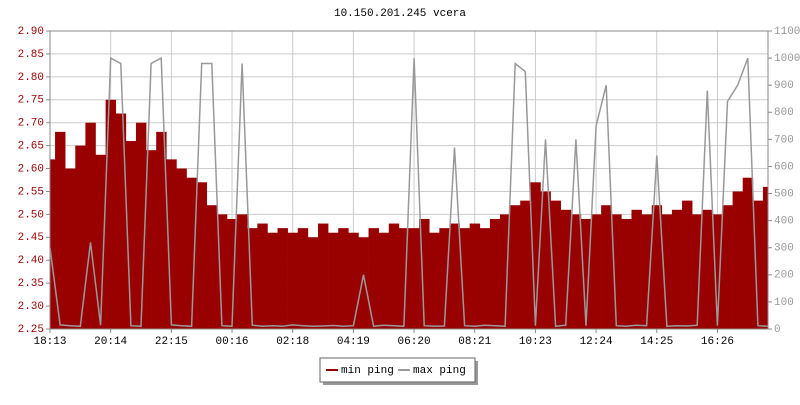  I want to click on y-tick-label: 2.70, so click(31, 124).